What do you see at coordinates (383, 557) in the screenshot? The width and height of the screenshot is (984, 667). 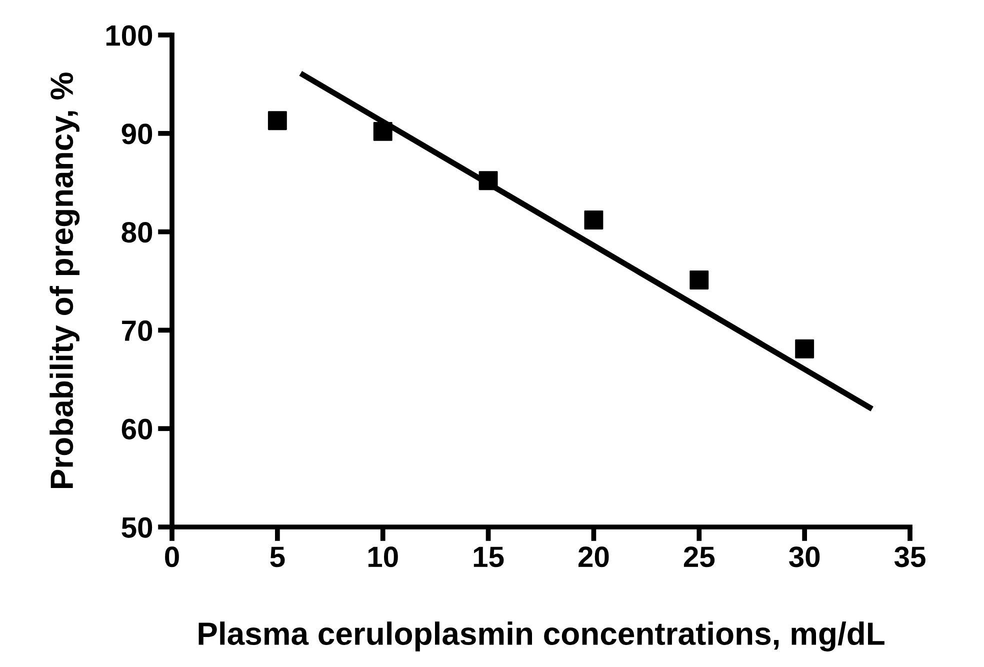 I see `x-tick-label: 10` at bounding box center [383, 557].